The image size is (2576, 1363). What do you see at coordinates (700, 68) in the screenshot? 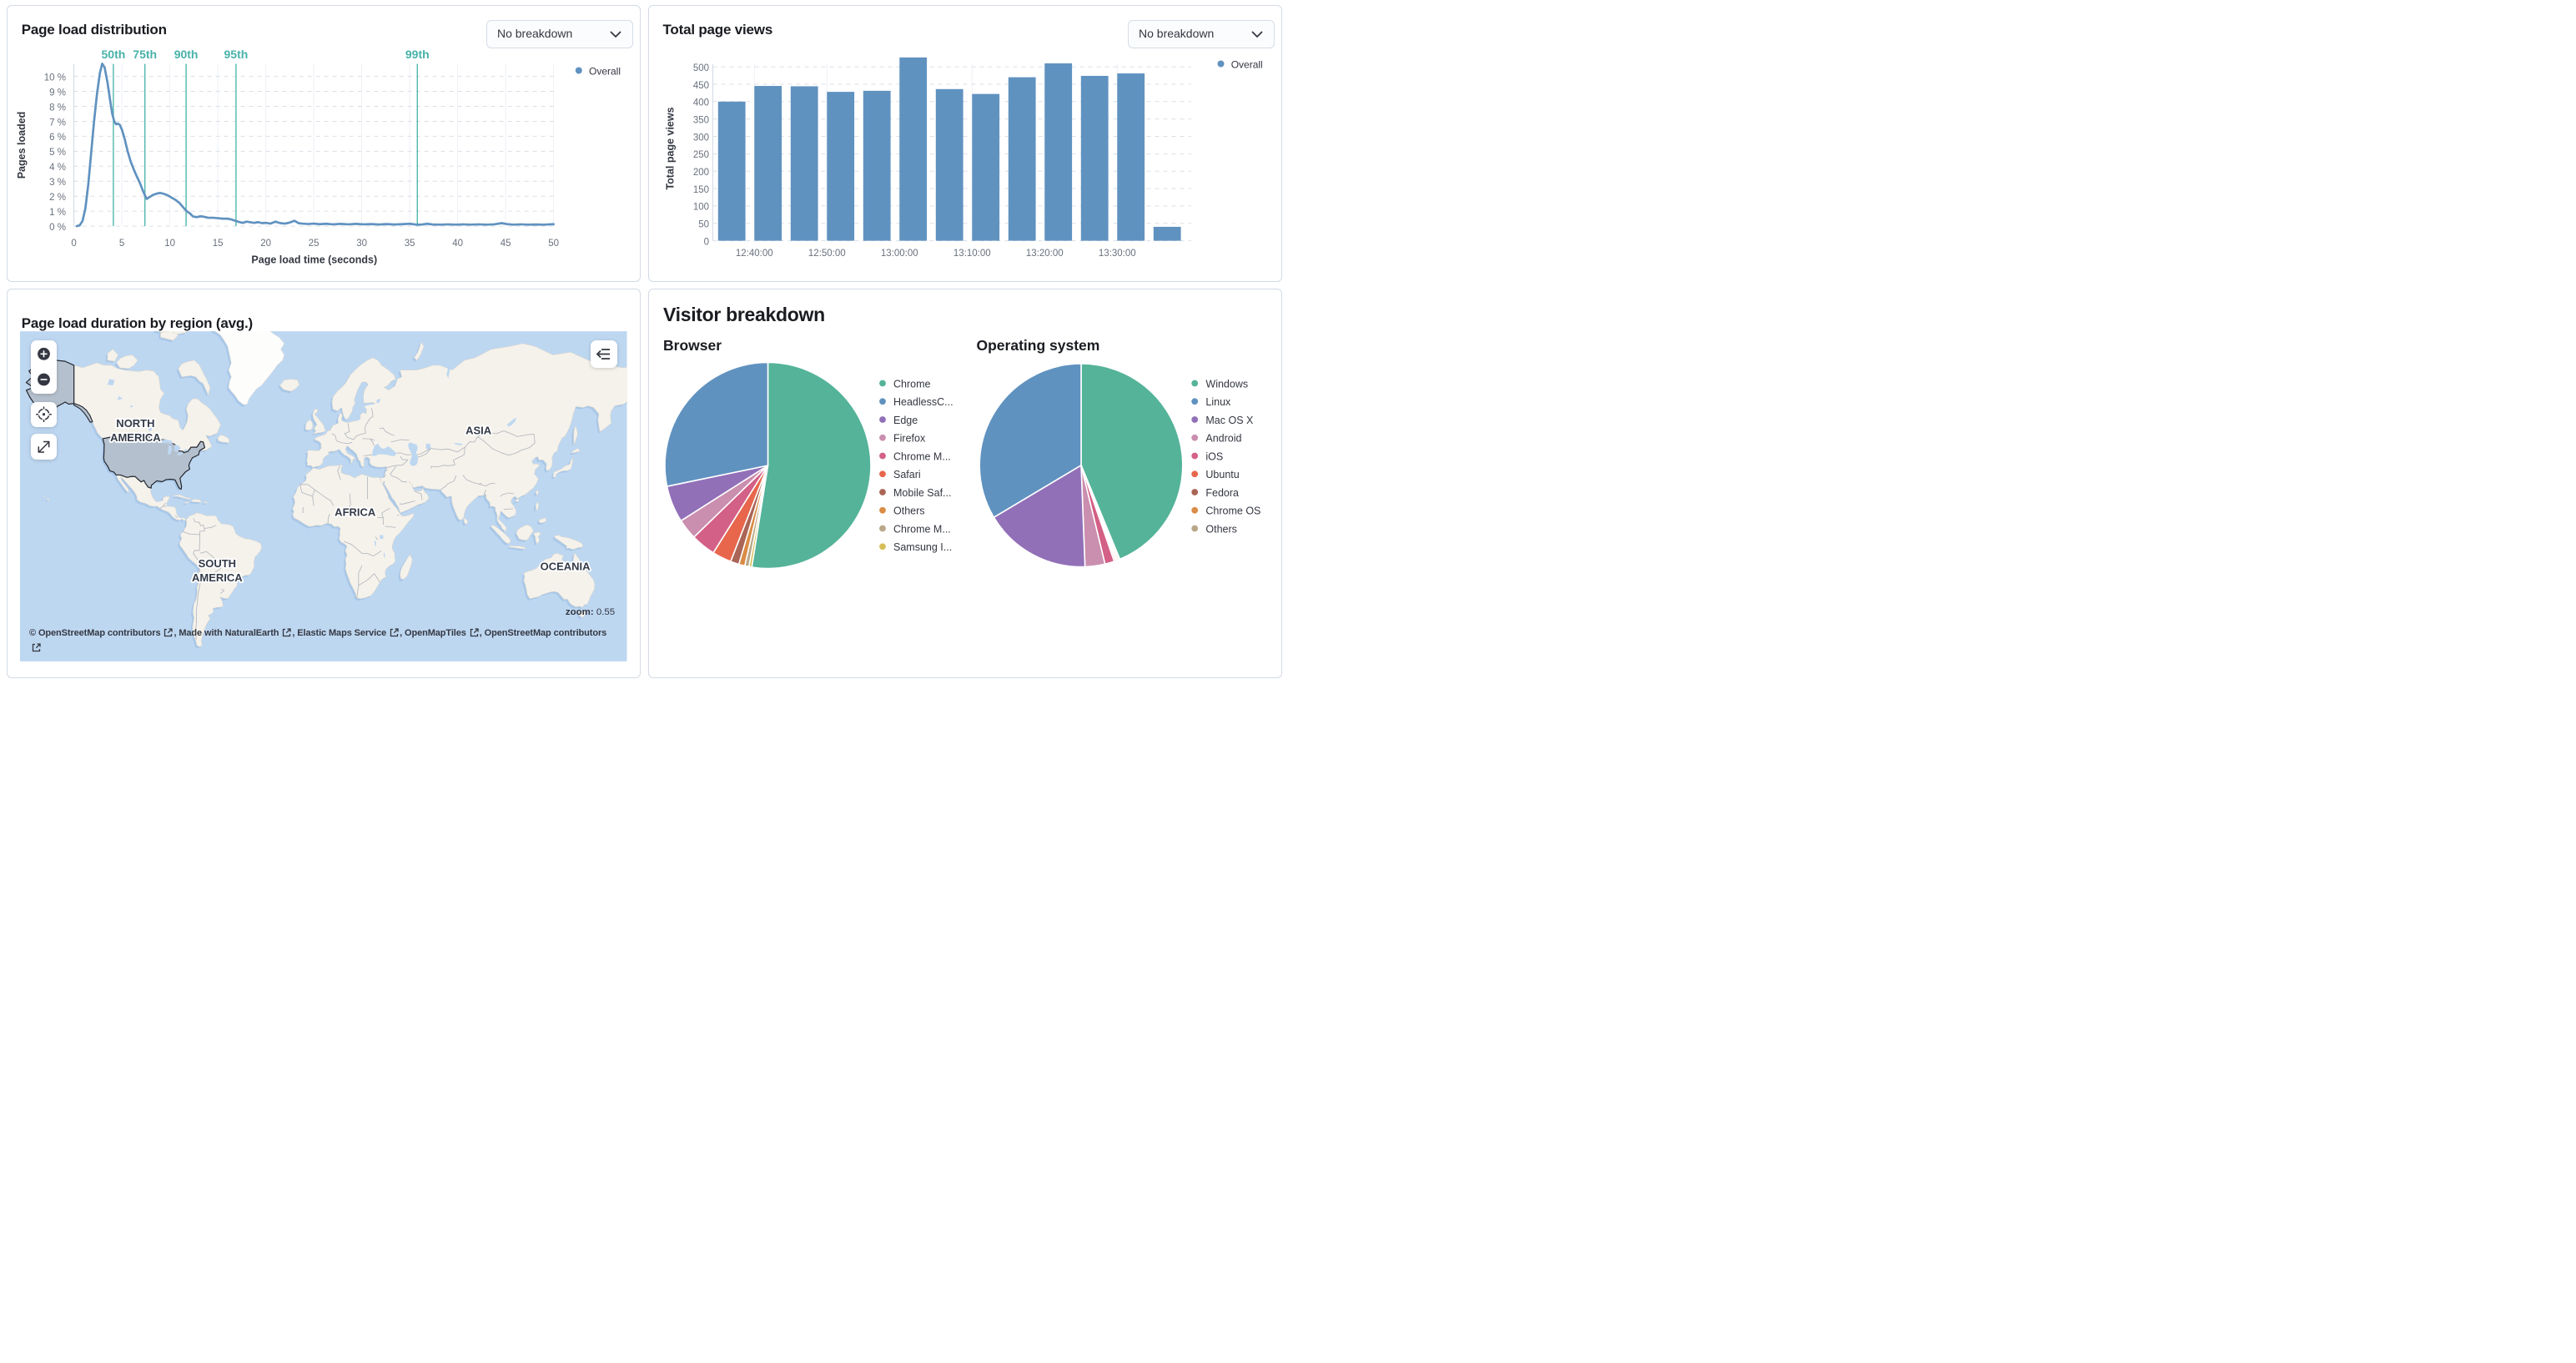
I see `svg-text: 500` at bounding box center [700, 68].